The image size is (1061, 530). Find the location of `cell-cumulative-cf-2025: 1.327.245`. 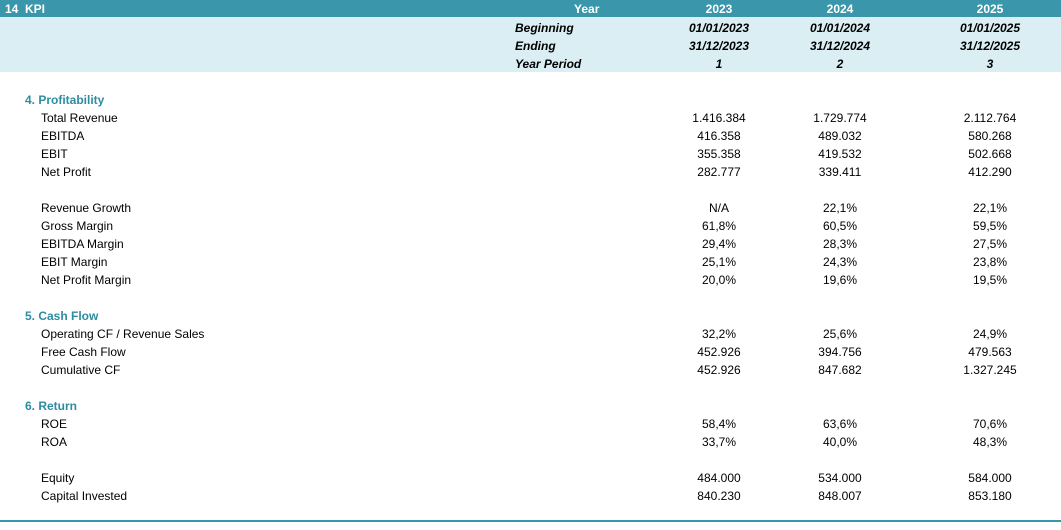

cell-cumulative-cf-2025: 1.327.245 is located at coordinates (990, 370).